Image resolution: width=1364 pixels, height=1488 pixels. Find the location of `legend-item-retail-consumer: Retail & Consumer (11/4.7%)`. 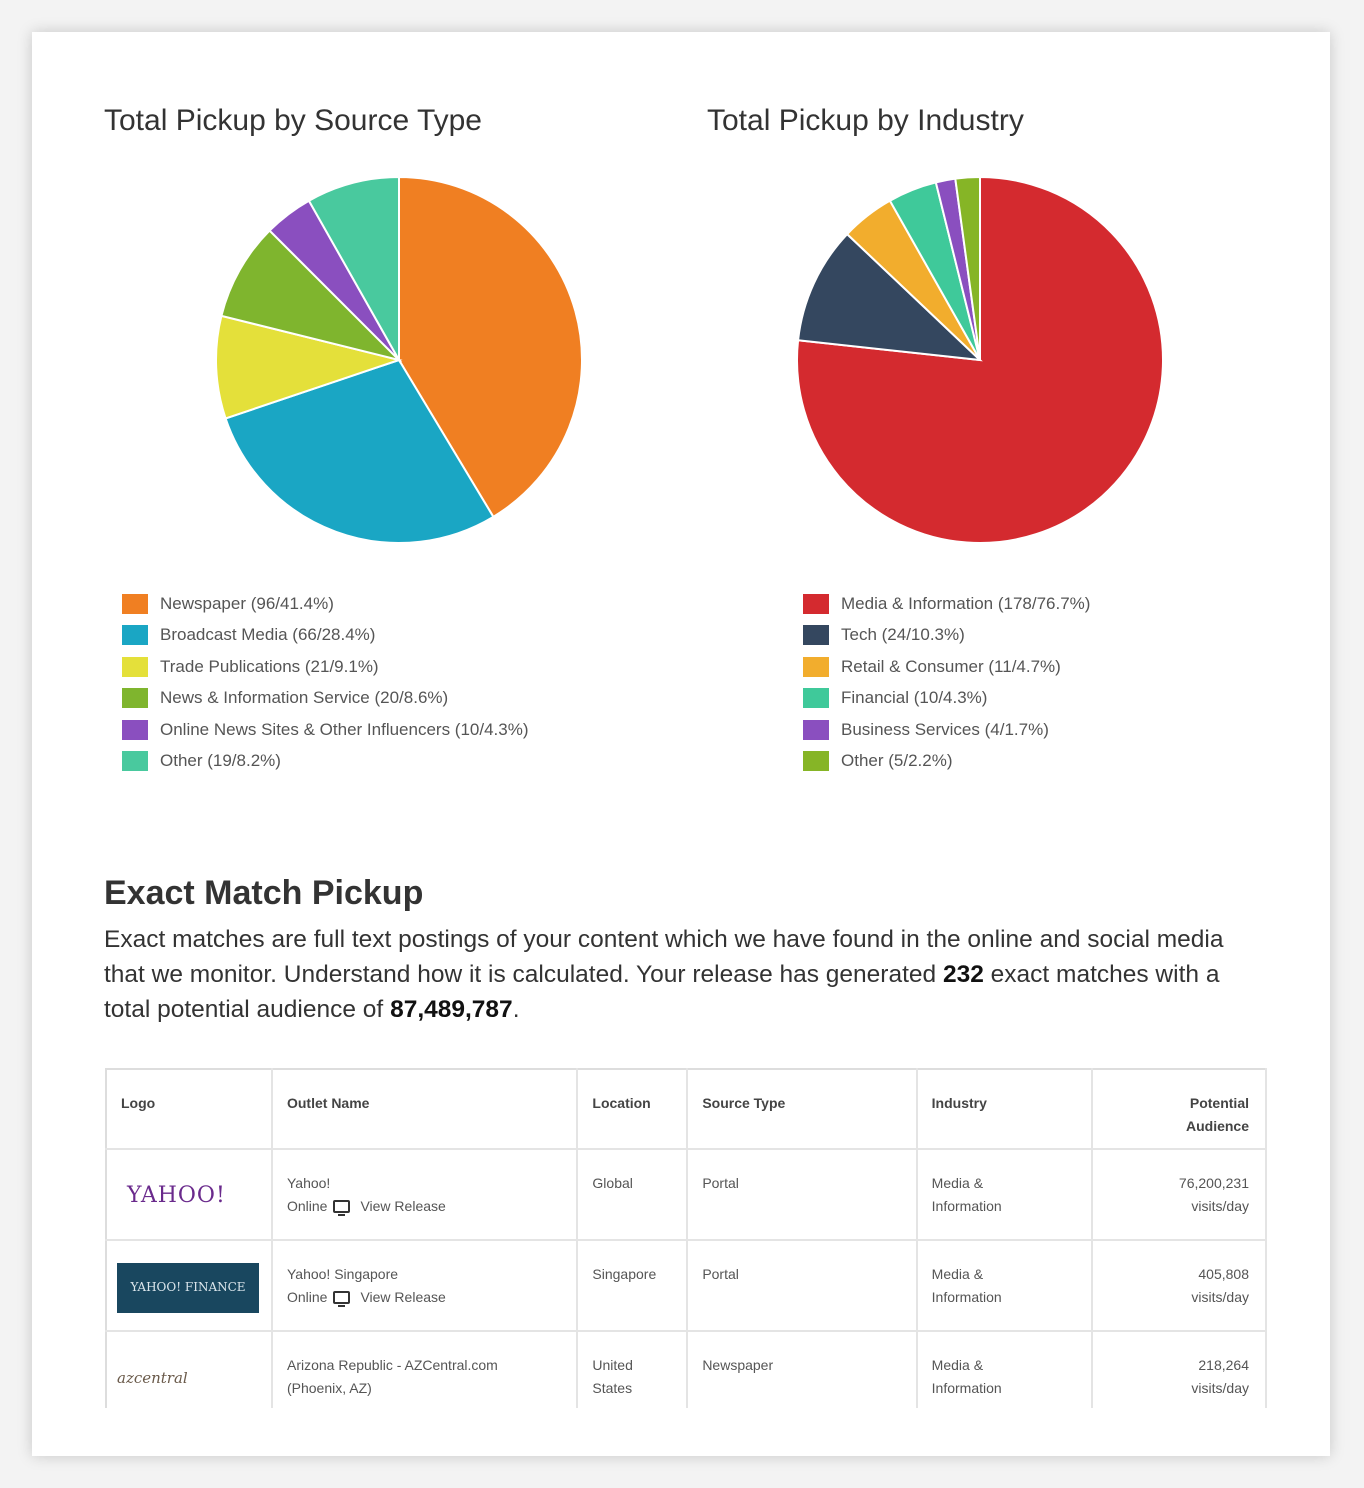

legend-item-retail-consumer: Retail & Consumer (11/4.7%) is located at coordinates (946, 667).